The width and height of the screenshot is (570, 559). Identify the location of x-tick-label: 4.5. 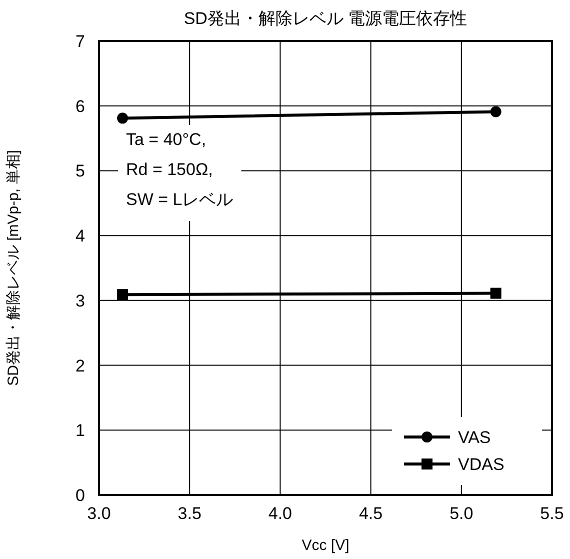
(370, 513).